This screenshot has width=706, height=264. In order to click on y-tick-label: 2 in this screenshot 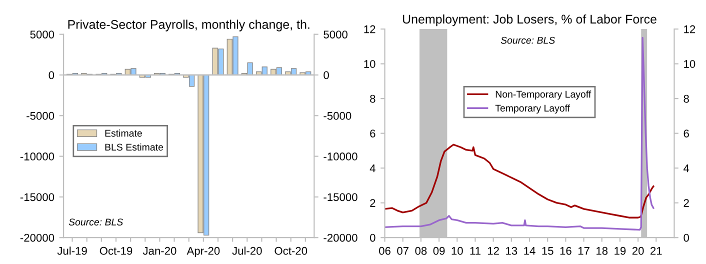, I will do `click(373, 203)`.